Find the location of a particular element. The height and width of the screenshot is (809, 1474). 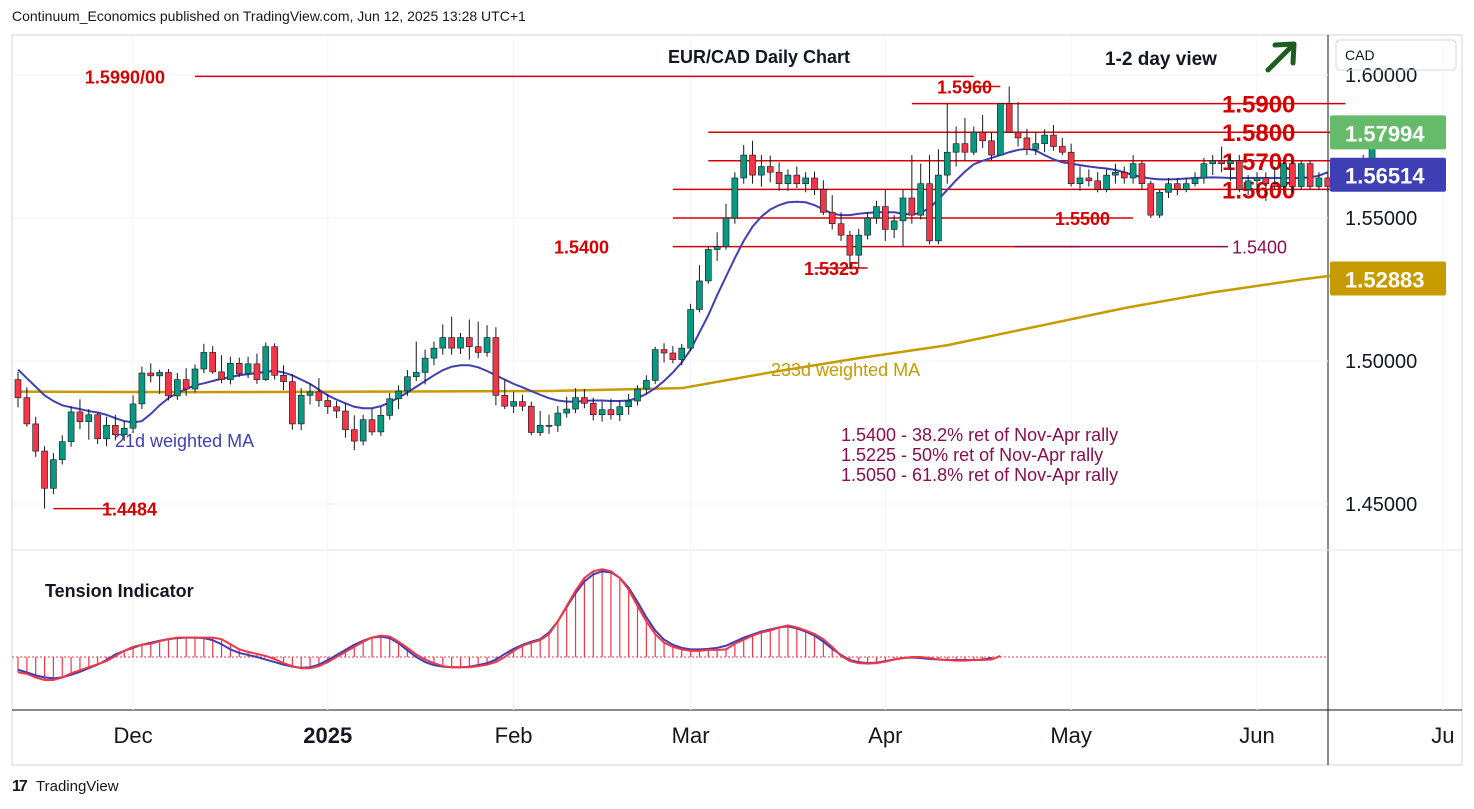

price-badge-label: 1.57994 is located at coordinates (1385, 133).